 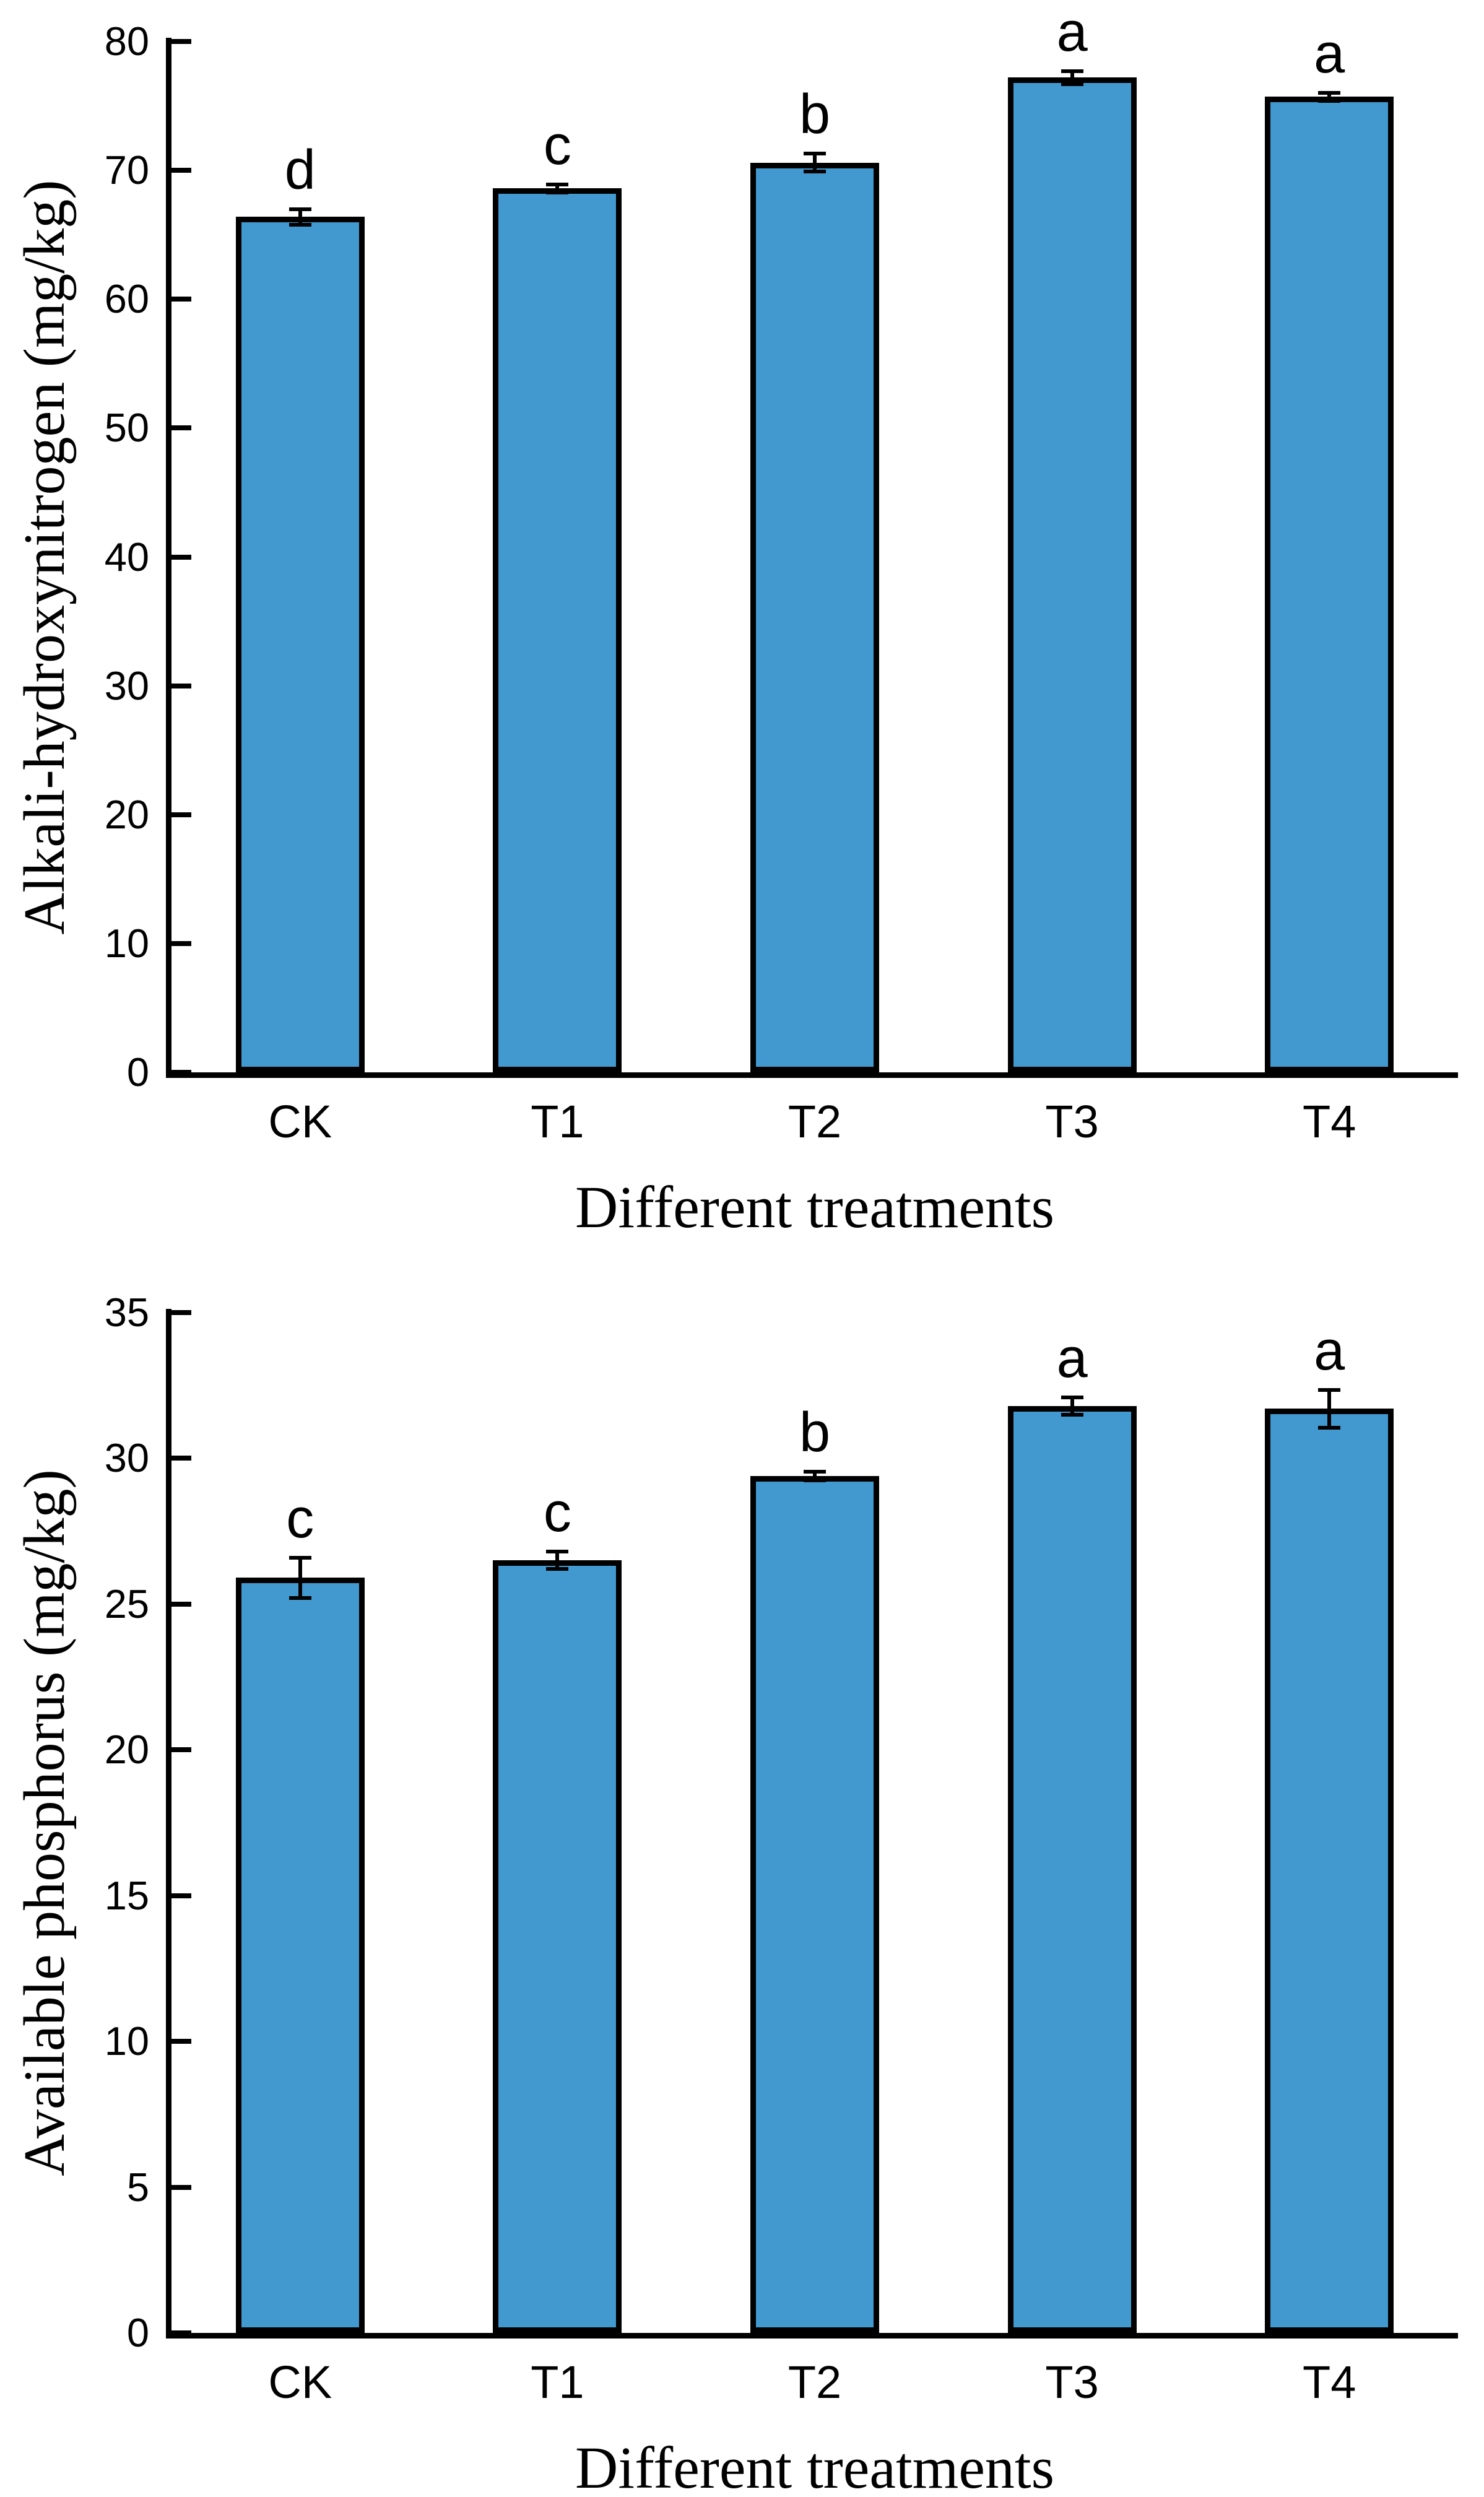 What do you see at coordinates (127, 557) in the screenshot?
I see `y-tick-label: 40` at bounding box center [127, 557].